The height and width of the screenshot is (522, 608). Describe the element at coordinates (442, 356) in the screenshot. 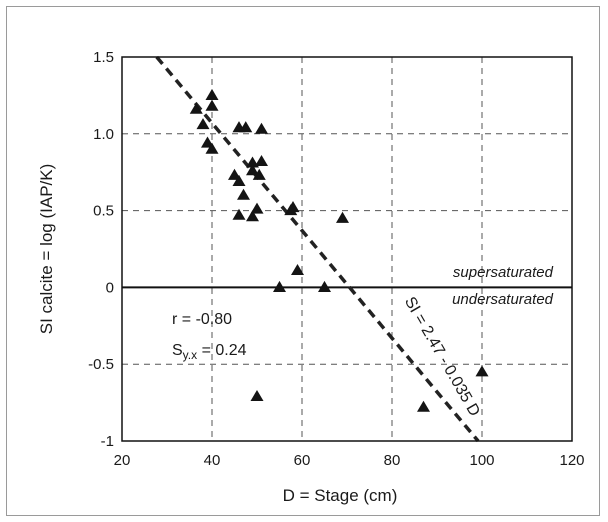

I see `regression-equation-label: SI = 2.47 - 0.035 D` at that location.